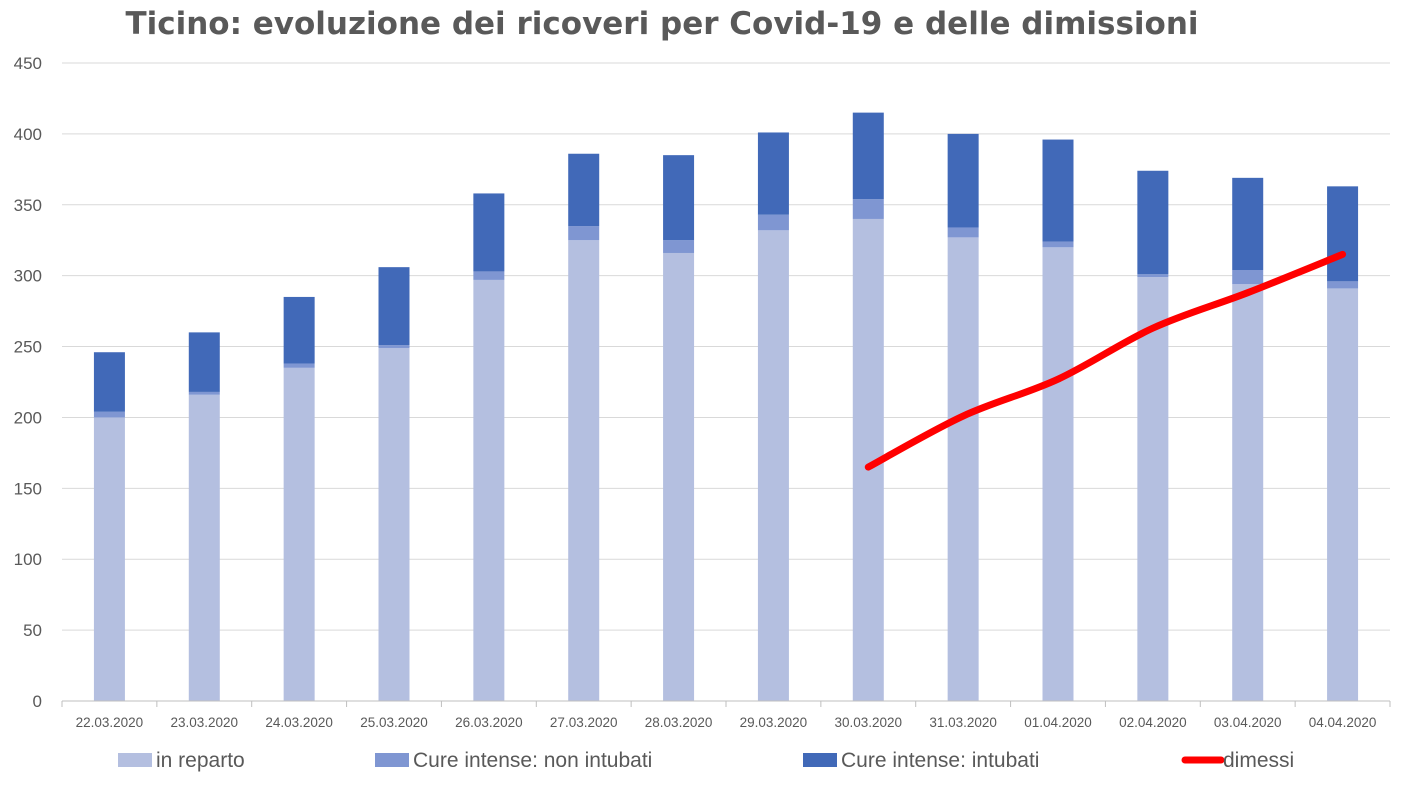 This screenshot has height=792, width=1408. I want to click on line-dimessi, so click(1105, 360).